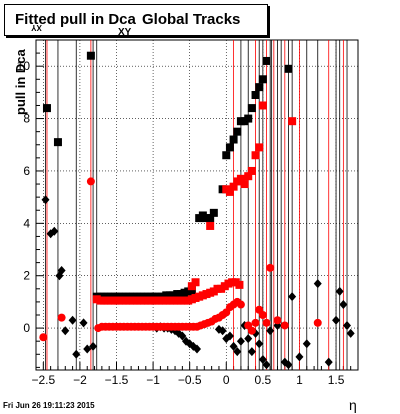  I want to click on y-tick-label: 2, so click(26, 276).